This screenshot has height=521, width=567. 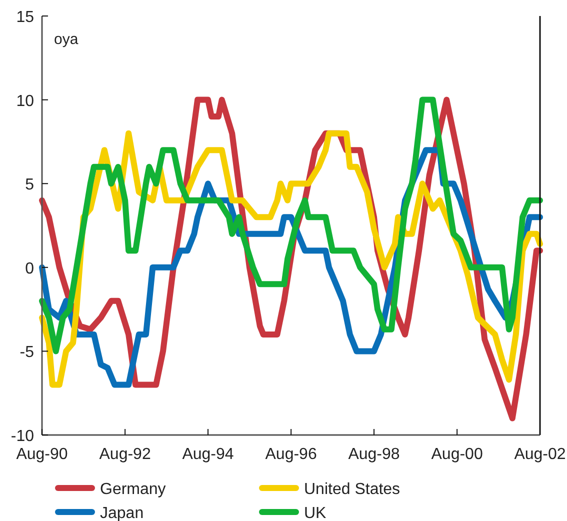 I want to click on y-tick-label: 0, so click(x=29, y=269).